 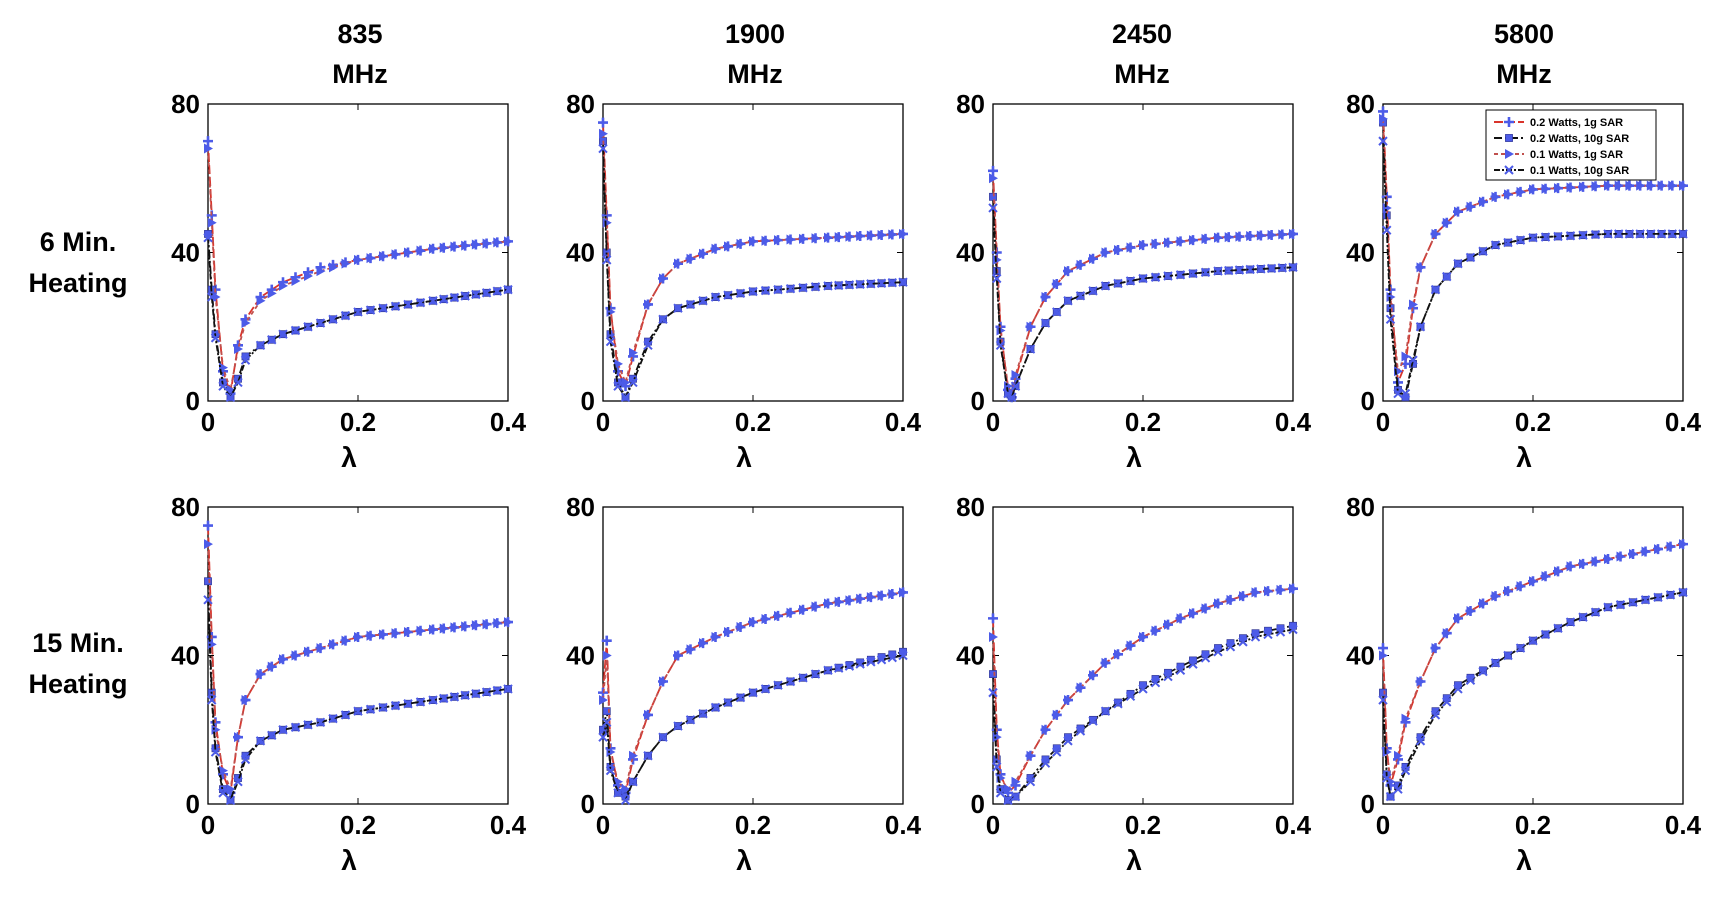 I want to click on x-tick-label: 0.2, so click(x=358, y=825).